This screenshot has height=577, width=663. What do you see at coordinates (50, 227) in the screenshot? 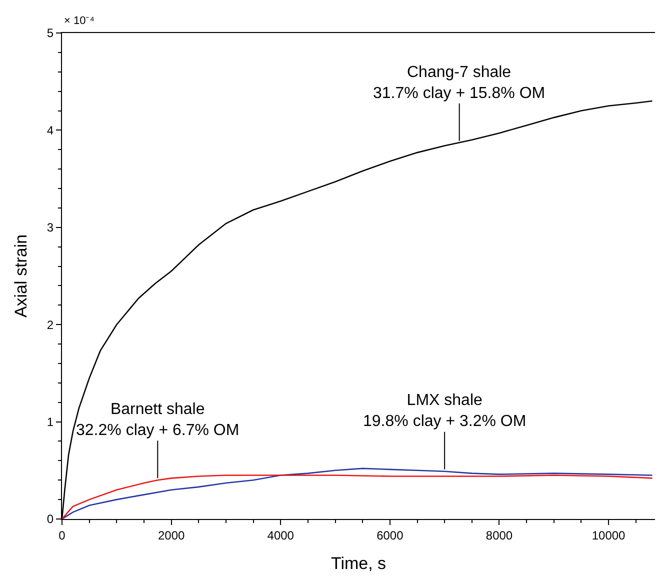
I see `y-tick-label: 3` at bounding box center [50, 227].